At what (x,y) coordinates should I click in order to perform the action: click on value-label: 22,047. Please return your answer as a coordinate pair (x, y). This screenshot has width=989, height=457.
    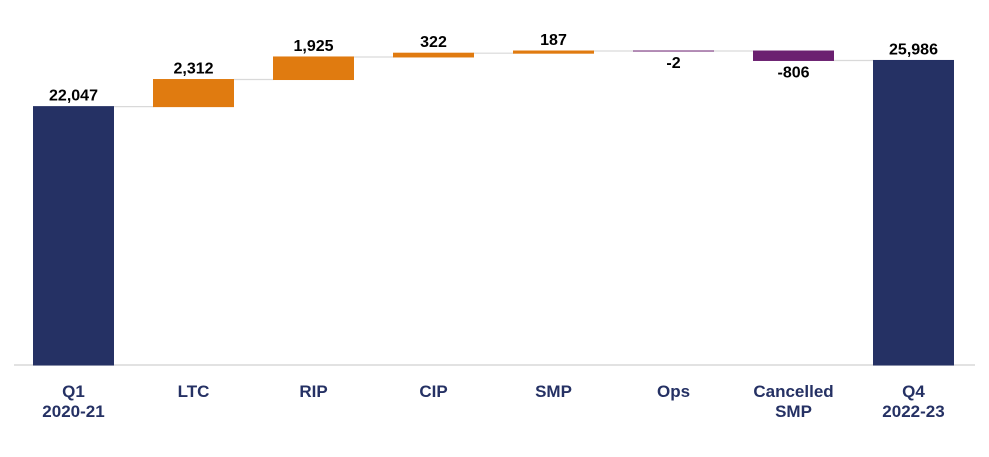
    Looking at the image, I should click on (73, 96).